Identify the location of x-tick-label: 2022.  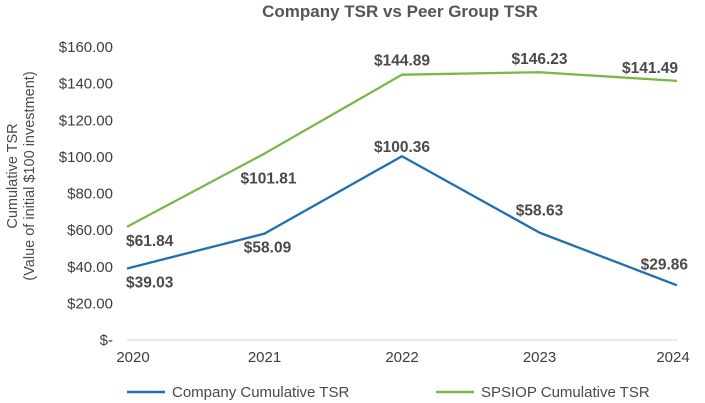
(401, 357).